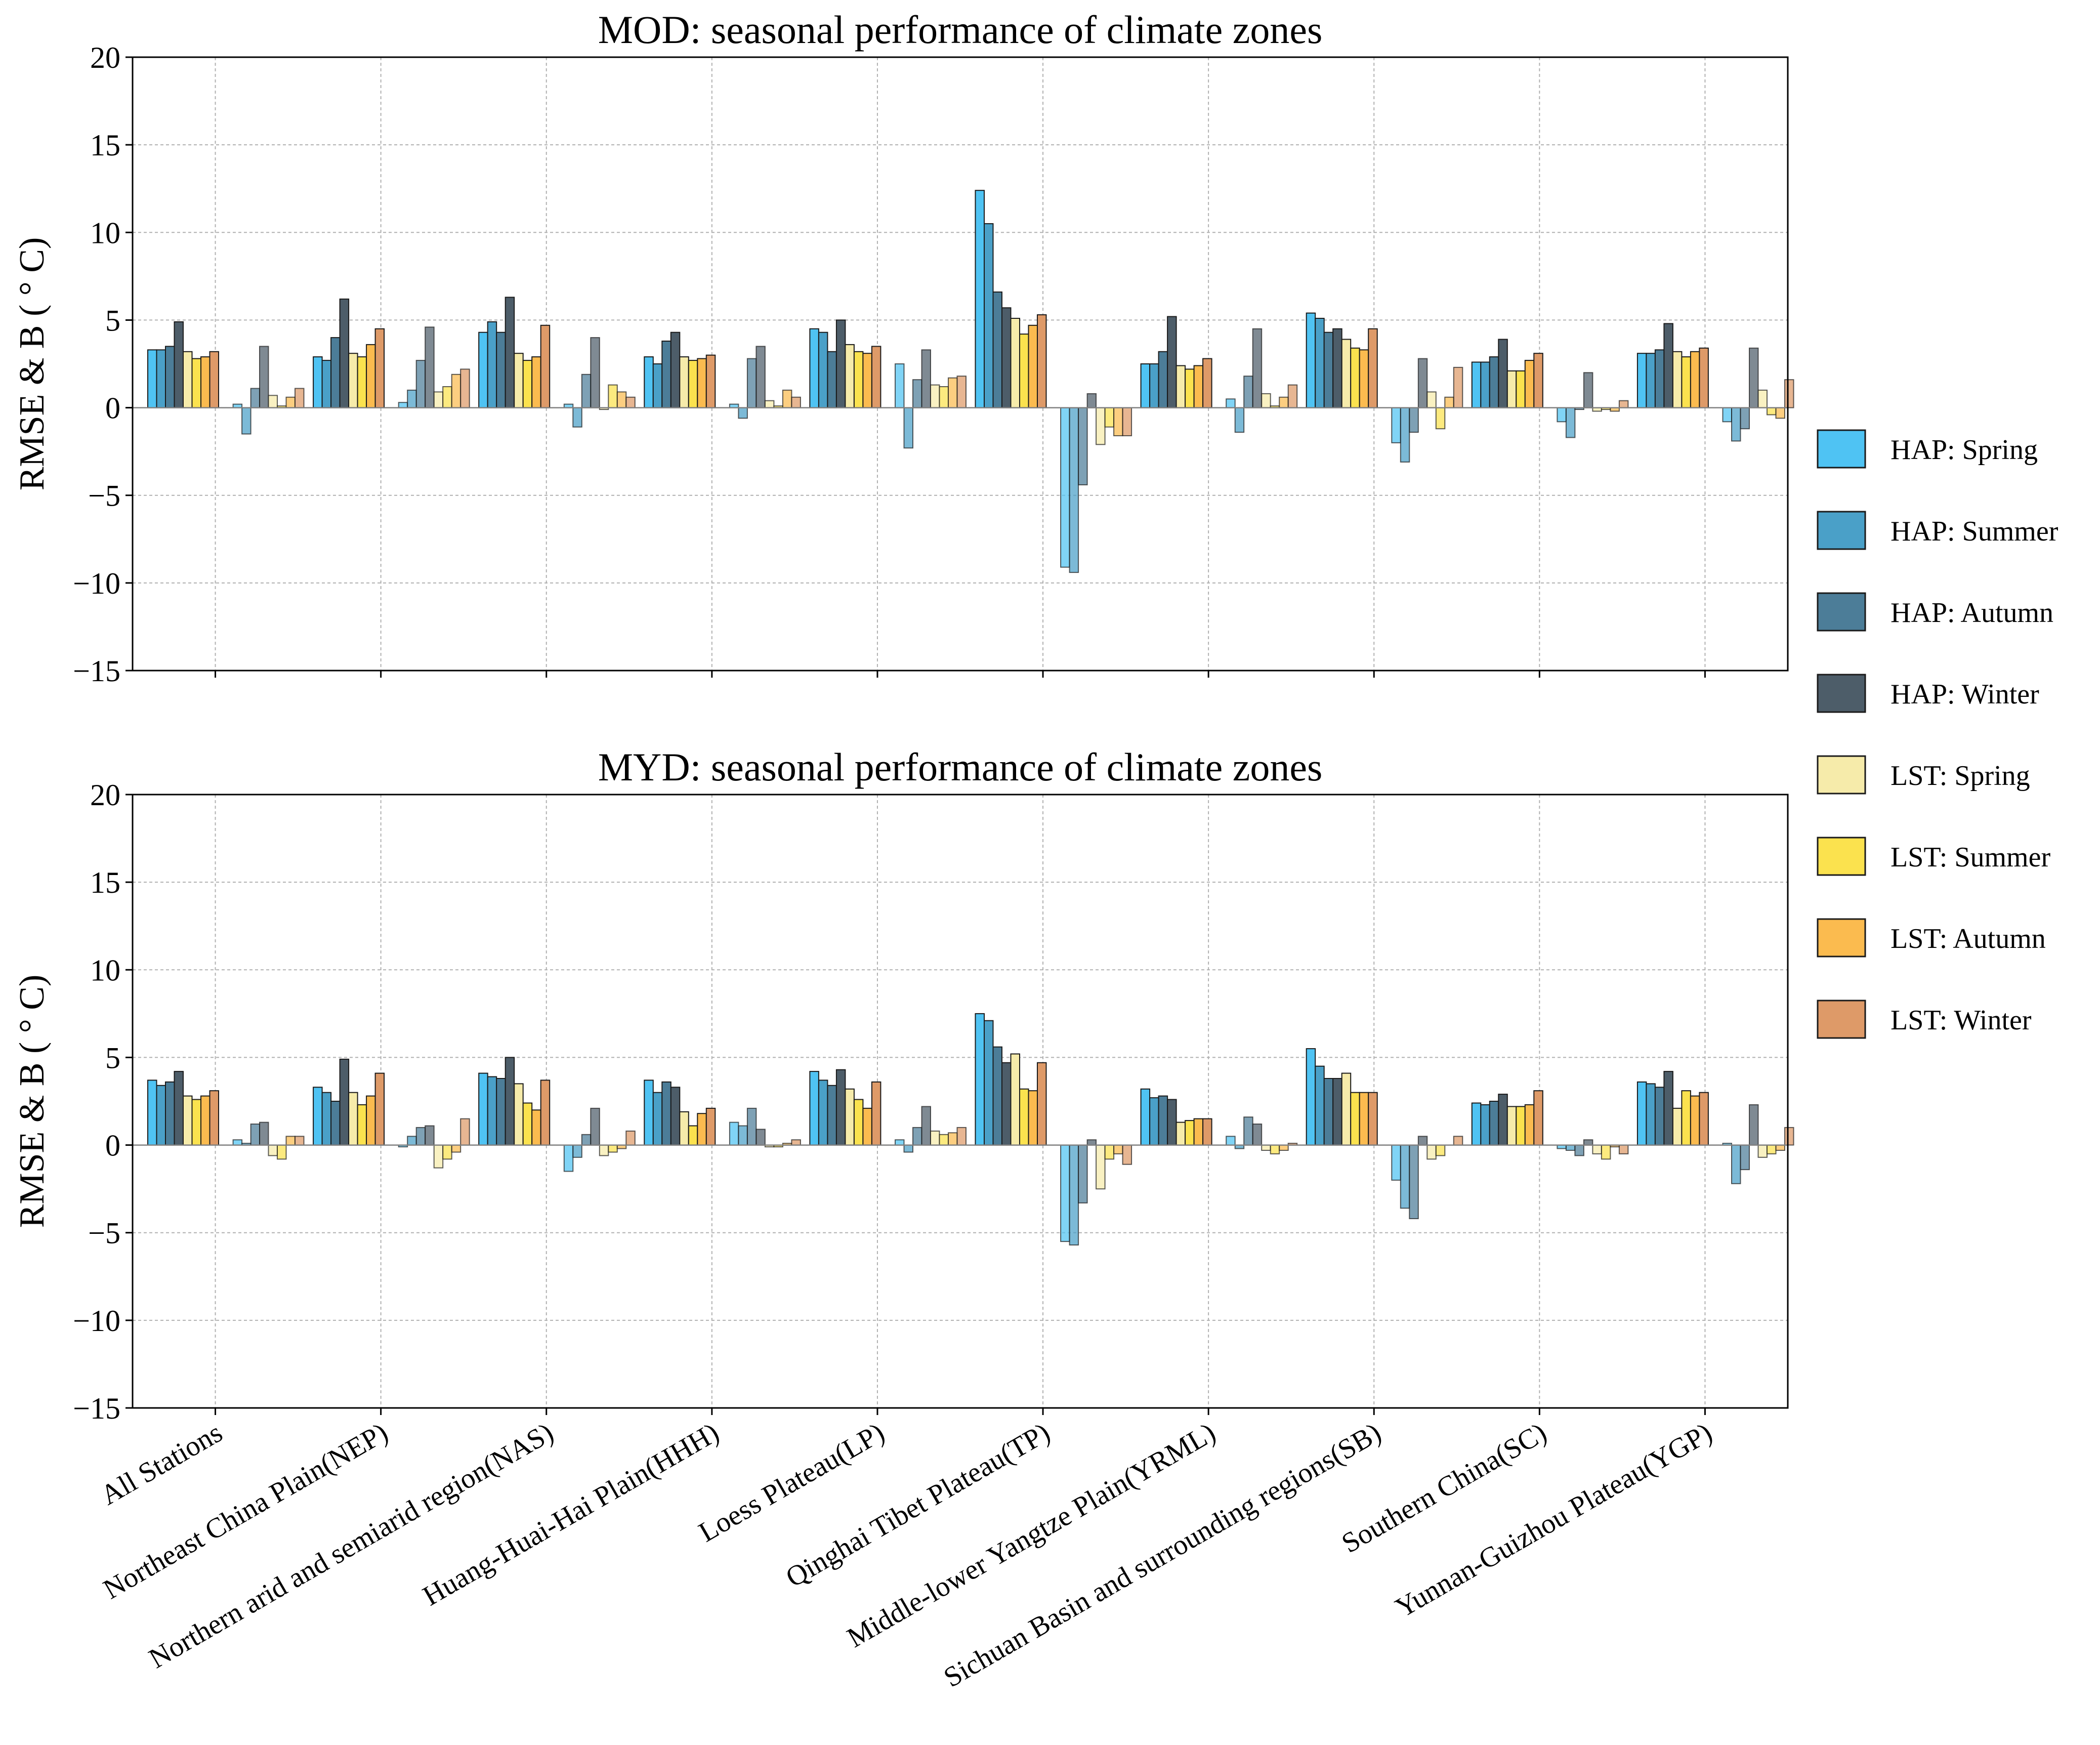 This screenshot has height=1745, width=2100. I want to click on y-tick-label: −10, so click(96, 1321).